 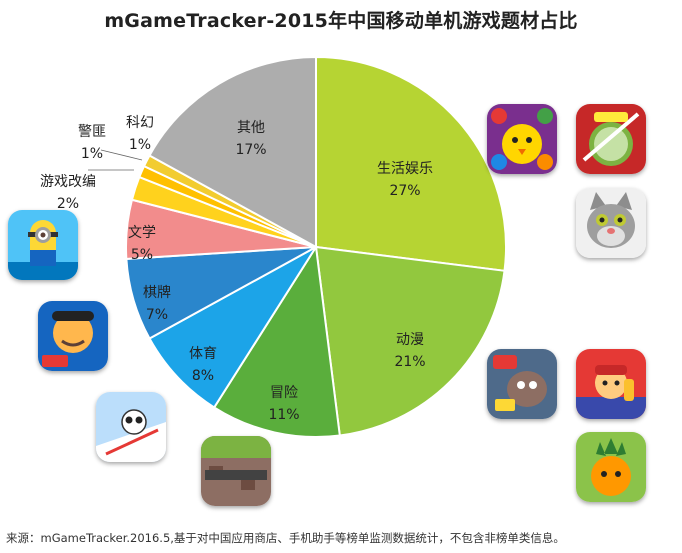 I want to click on carrot-defense-icon, so click(x=611, y=467).